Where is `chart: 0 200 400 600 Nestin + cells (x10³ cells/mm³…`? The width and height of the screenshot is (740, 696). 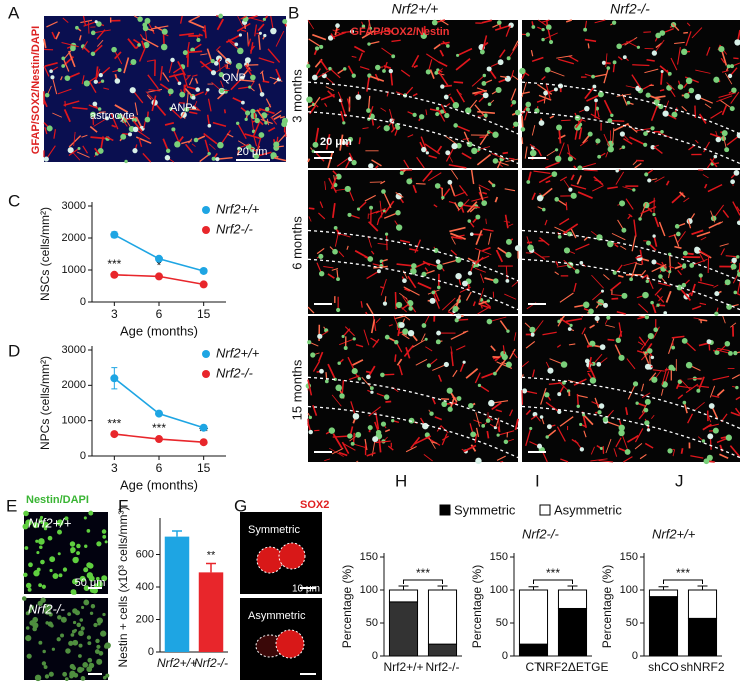 chart: 0 200 400 600 Nestin + cells (x10³ cells/mm³… is located at coordinates (172, 588).